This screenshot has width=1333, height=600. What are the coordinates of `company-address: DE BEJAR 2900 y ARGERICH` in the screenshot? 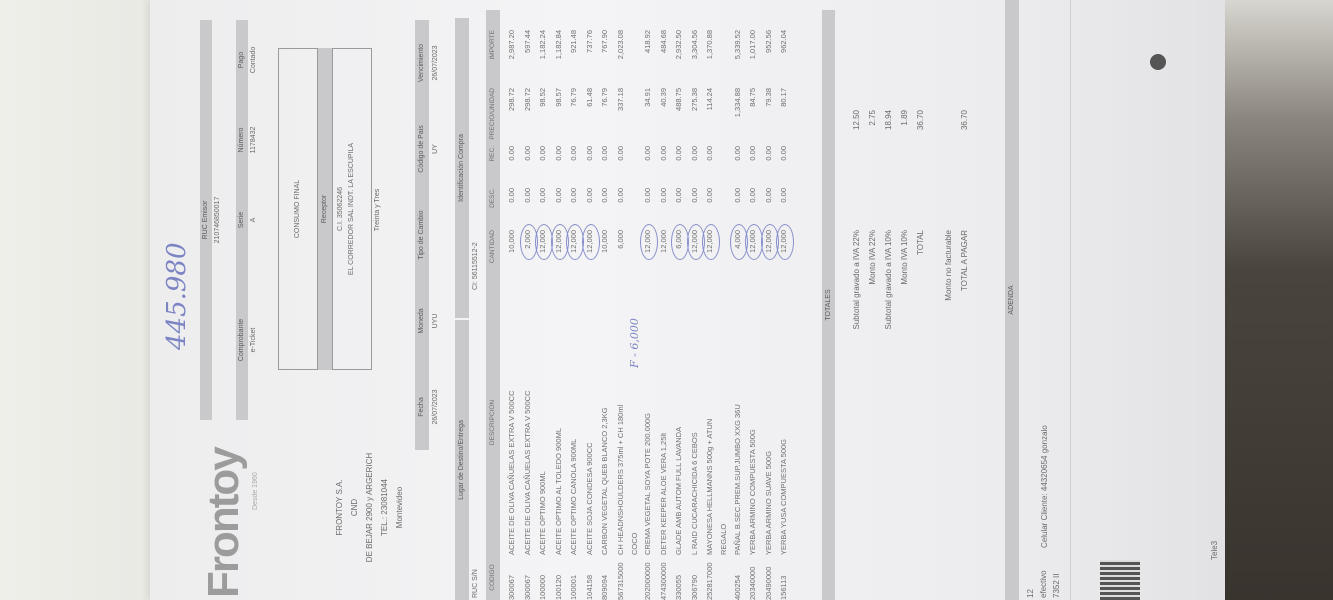 It's located at (369, 507).